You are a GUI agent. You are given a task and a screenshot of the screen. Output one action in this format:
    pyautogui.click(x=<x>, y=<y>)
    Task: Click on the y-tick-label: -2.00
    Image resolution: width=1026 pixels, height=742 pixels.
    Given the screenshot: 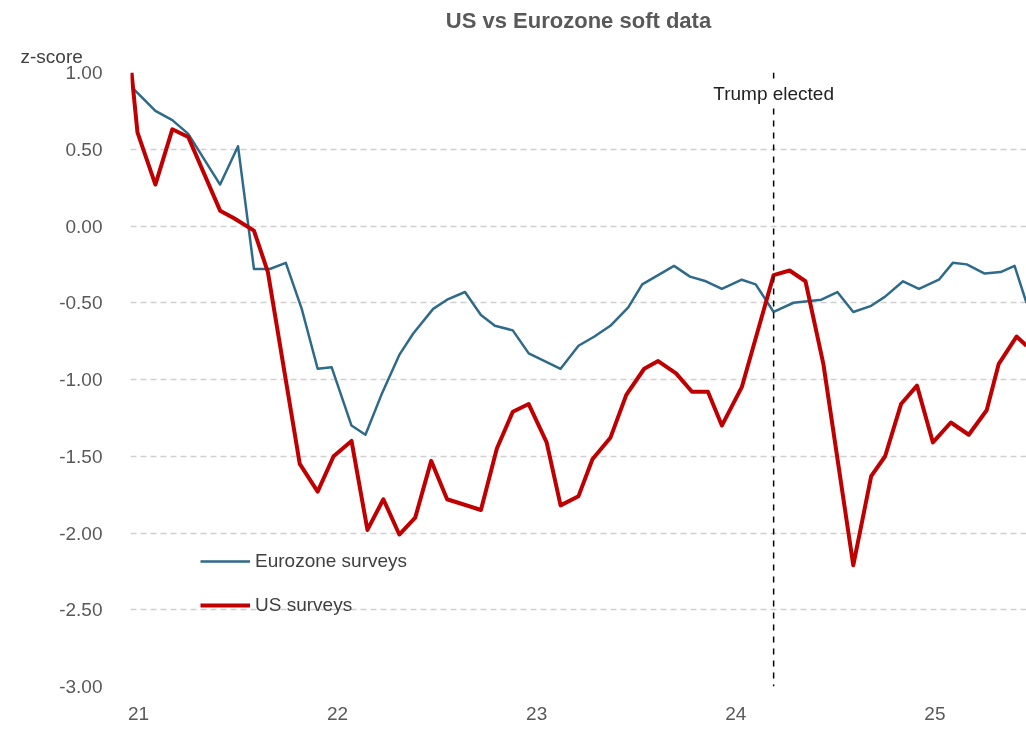 What is the action you would take?
    pyautogui.click(x=81, y=533)
    